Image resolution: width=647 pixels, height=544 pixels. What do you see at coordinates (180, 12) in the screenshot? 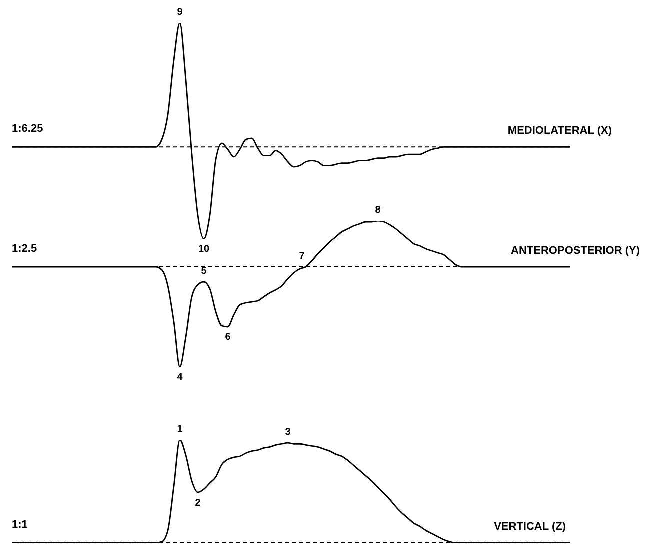
I see `annotation: 9` at bounding box center [180, 12].